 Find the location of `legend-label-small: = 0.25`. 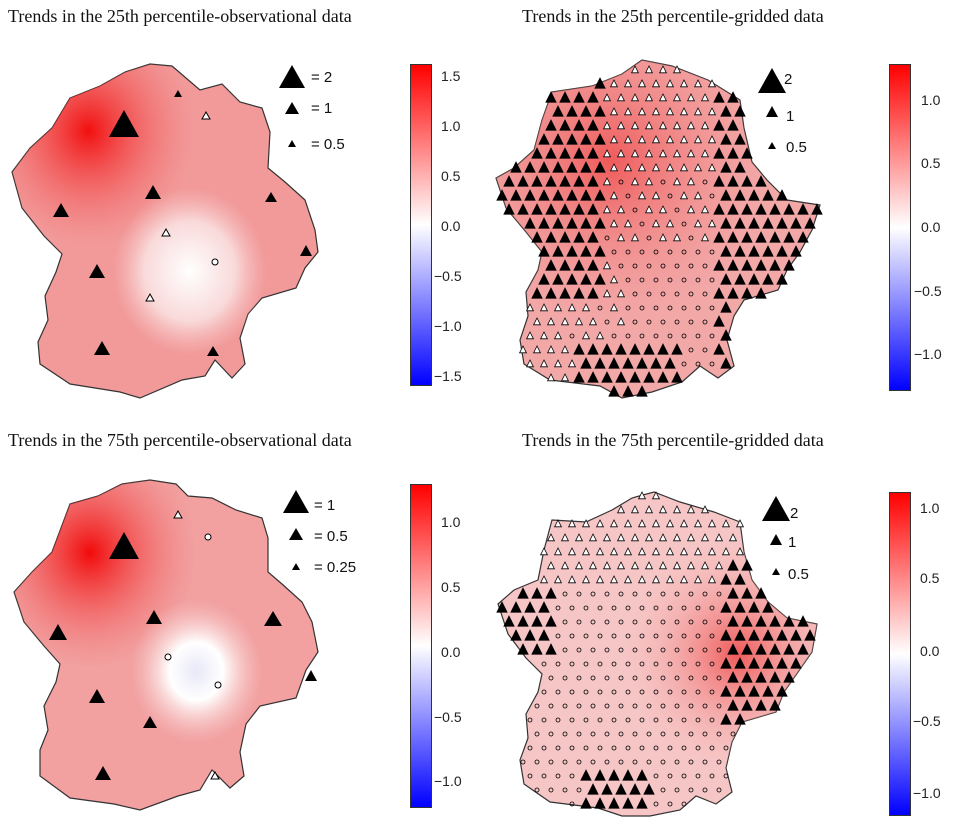

legend-label-small: = 0.25 is located at coordinates (335, 567).